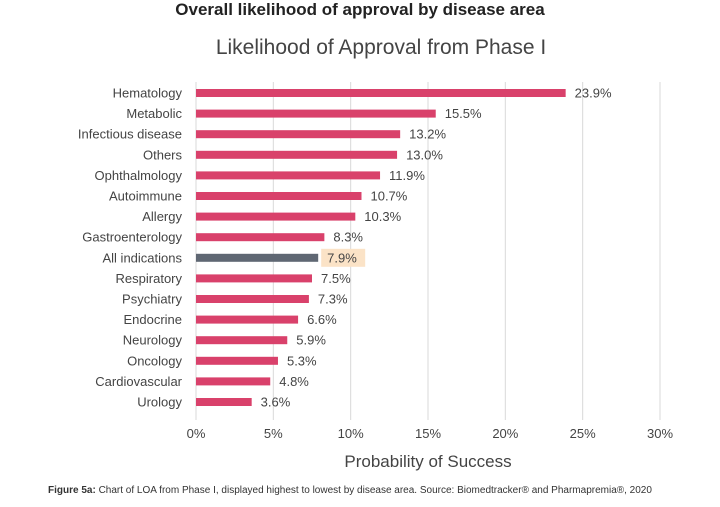 This screenshot has width=720, height=507. What do you see at coordinates (162, 216) in the screenshot?
I see `category-label: Allergy` at bounding box center [162, 216].